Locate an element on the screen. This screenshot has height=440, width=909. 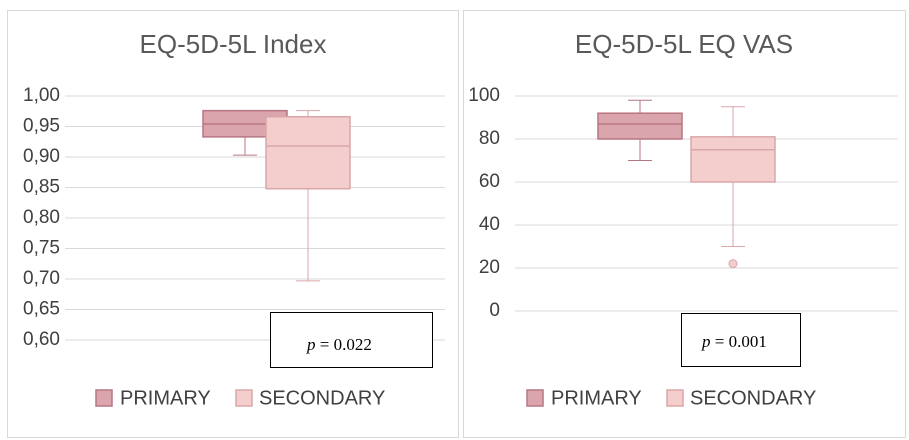
y-tick-label: 0,85 is located at coordinates (41, 187).